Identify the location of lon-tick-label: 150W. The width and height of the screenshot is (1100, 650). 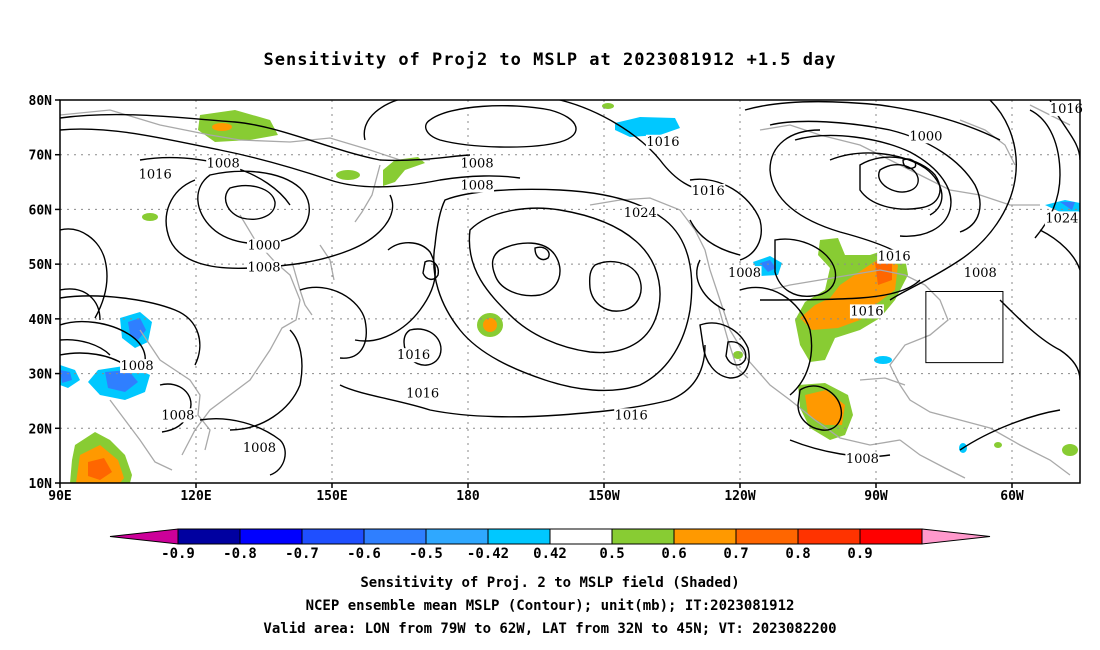
(603, 496).